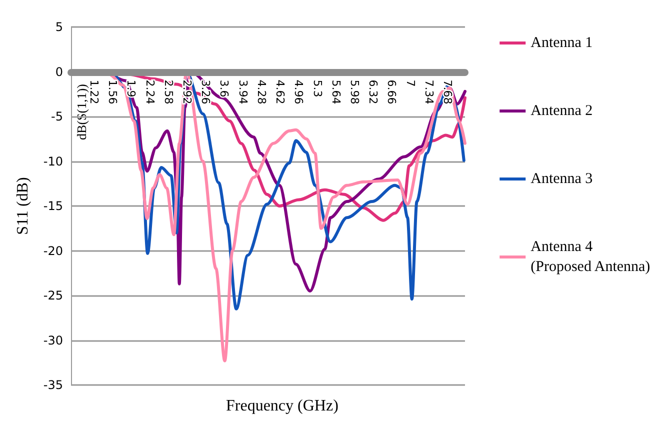 Image resolution: width=666 pixels, height=430 pixels. What do you see at coordinates (53, 340) in the screenshot?
I see `y-tick-label: -30` at bounding box center [53, 340].